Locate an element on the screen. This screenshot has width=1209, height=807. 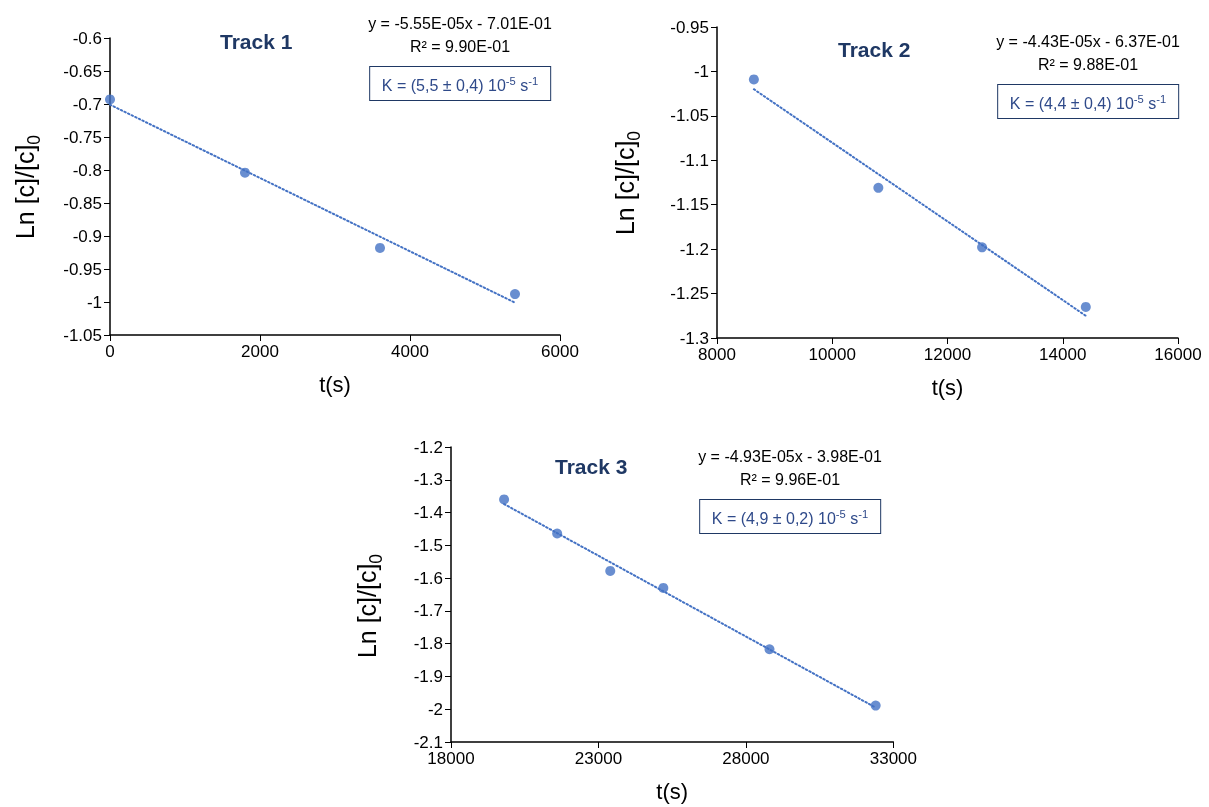
annotation: y = -4.93E-05x - 3.98E-01 is located at coordinates (790, 457).